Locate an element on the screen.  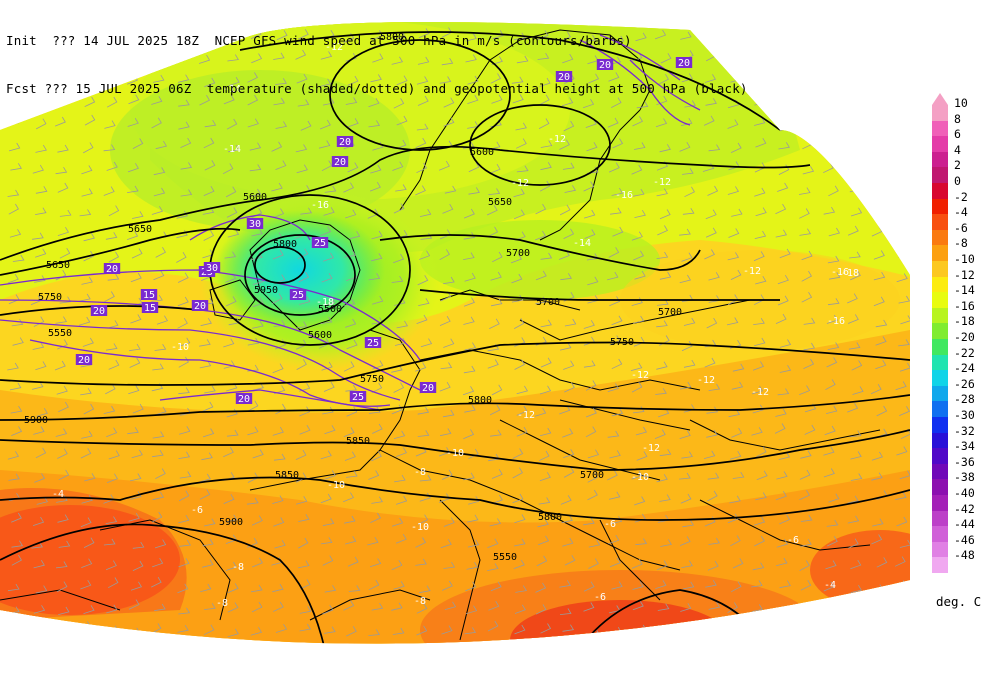
legend-entry: -2 is located at coordinates (964, 203).